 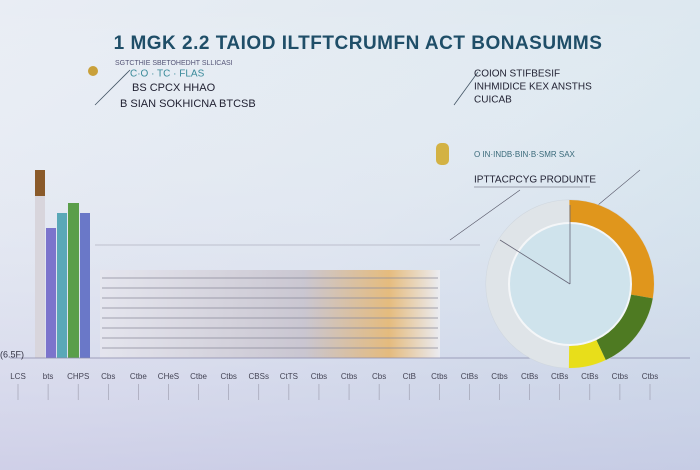 I want to click on right-line: INHMIDICE KEX ANSTHS, so click(x=533, y=87).